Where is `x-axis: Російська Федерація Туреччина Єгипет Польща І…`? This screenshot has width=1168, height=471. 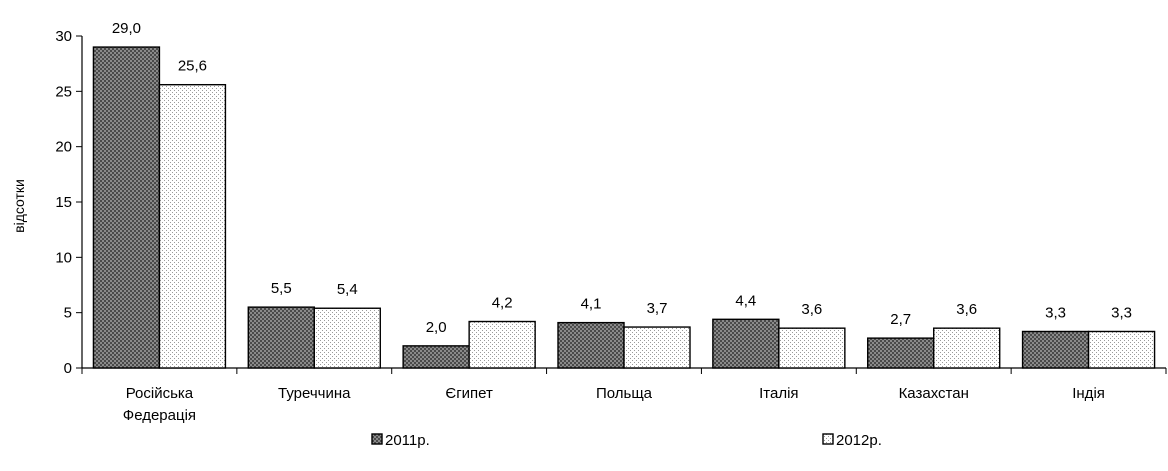 x-axis: Російська Федерація Туреччина Єгипет Польща І… is located at coordinates (624, 395).